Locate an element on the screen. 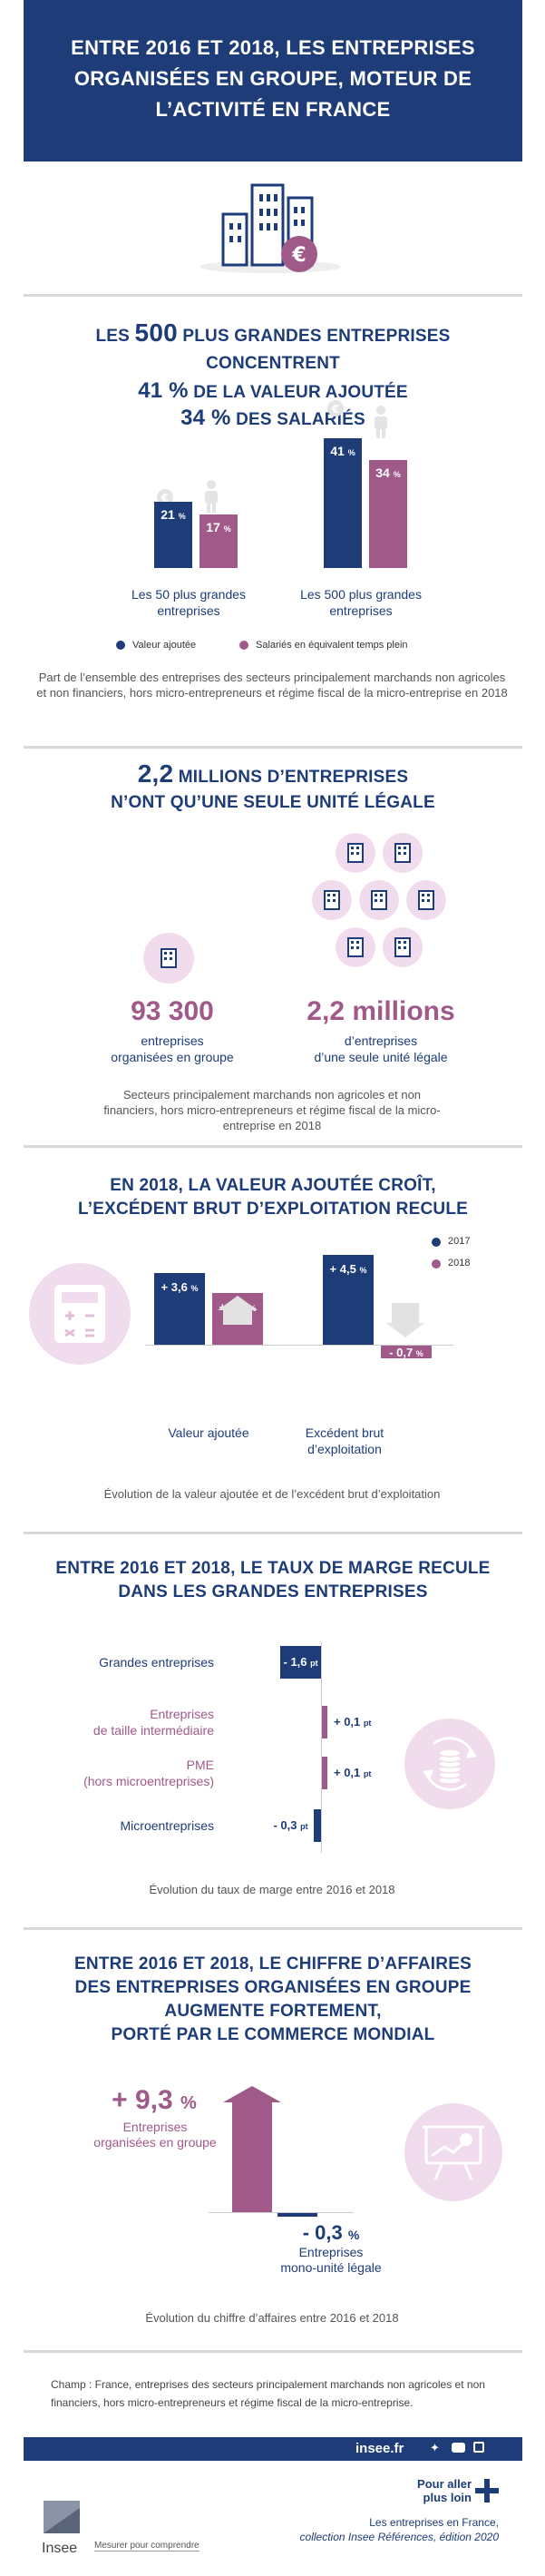 The height and width of the screenshot is (2576, 545). right-label-line: d’entreprises is located at coordinates (381, 1040).